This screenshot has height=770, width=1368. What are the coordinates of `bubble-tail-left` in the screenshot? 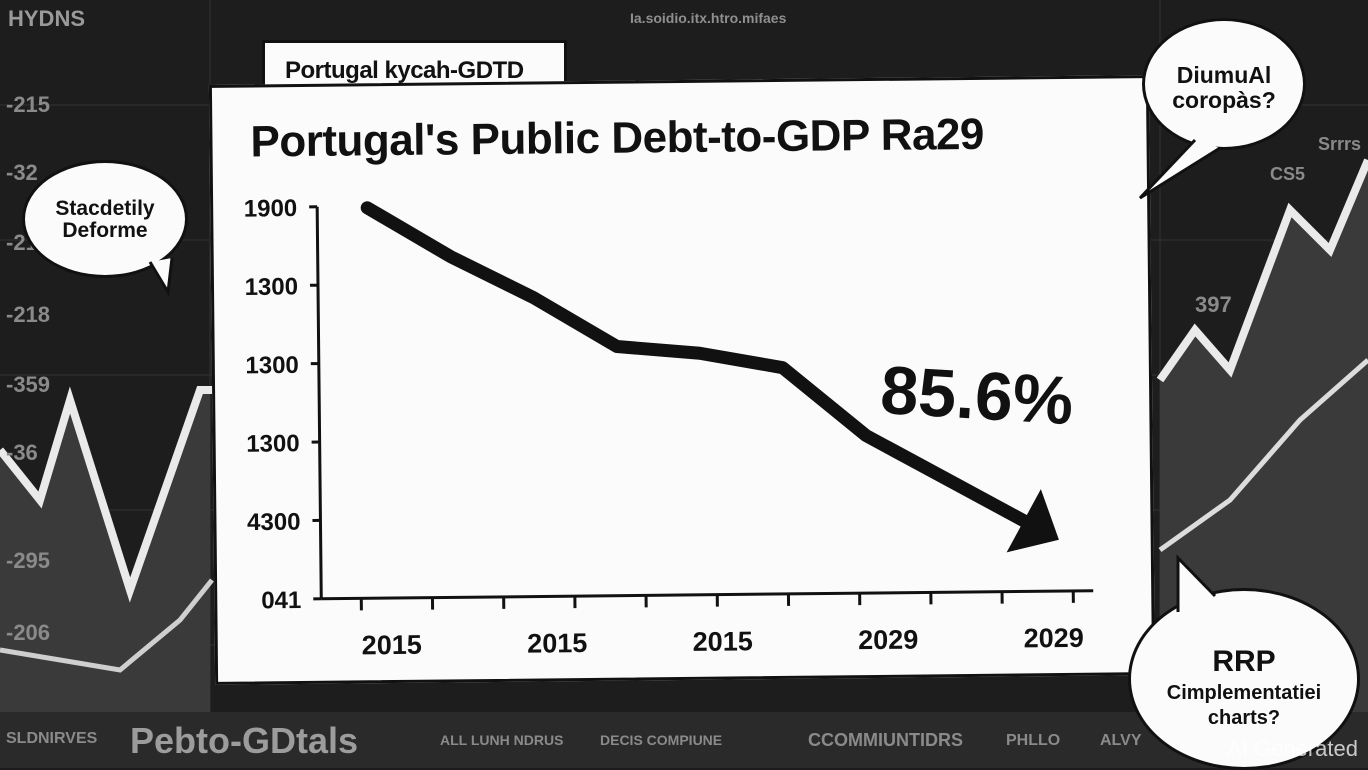 It's located at (161, 275).